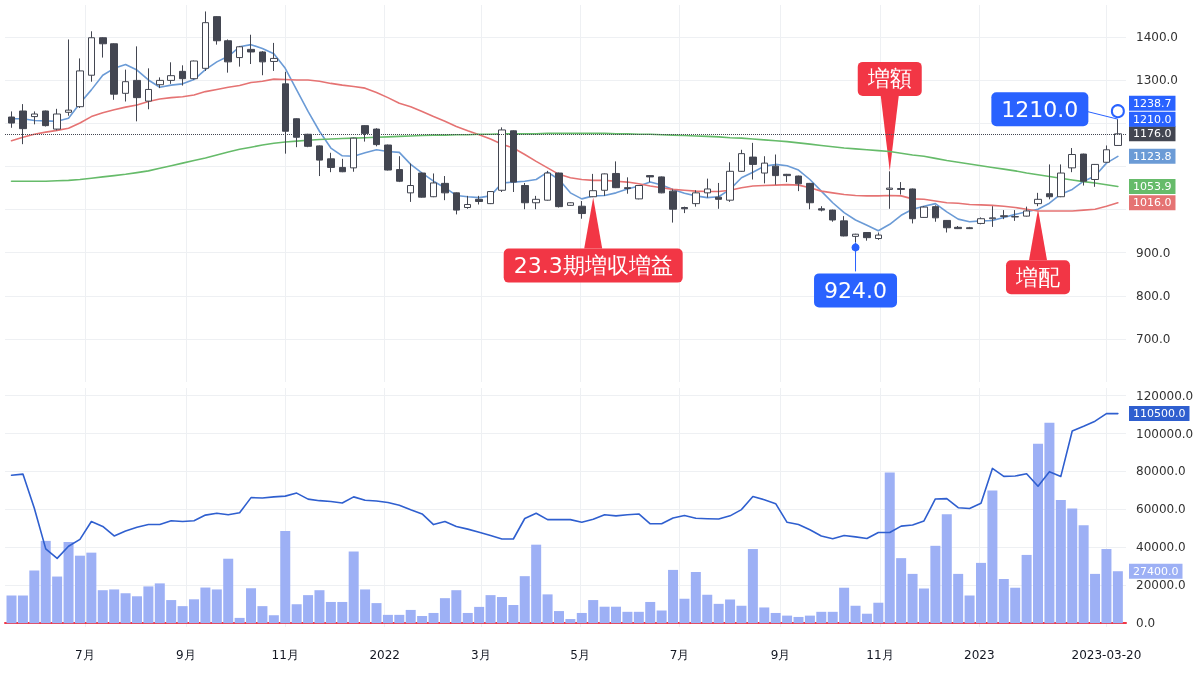 Image resolution: width=1202 pixels, height=676 pixels. I want to click on x-tick-label: 2022, so click(384, 655).